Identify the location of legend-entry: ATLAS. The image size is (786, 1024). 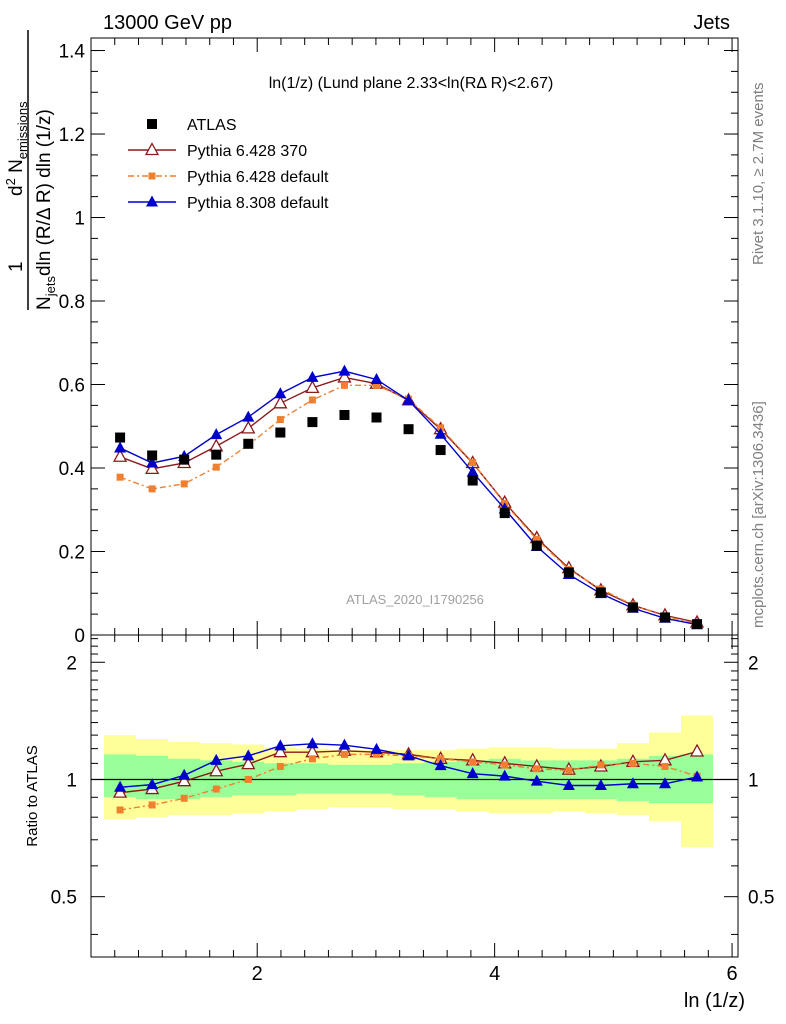
(192, 125).